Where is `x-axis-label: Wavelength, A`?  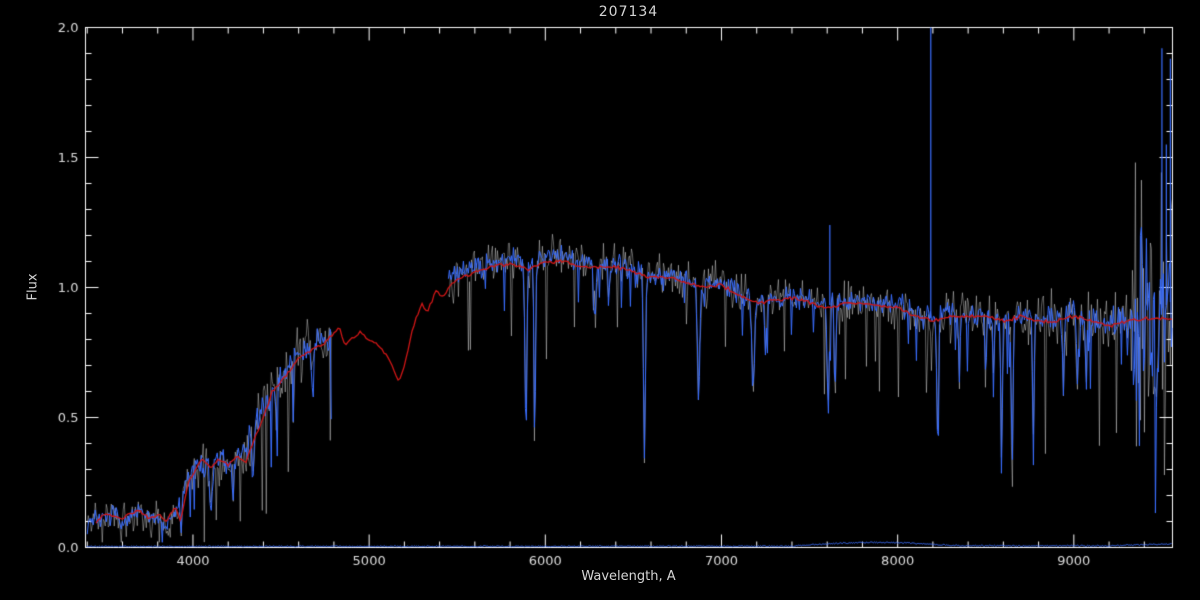
x-axis-label: Wavelength, A is located at coordinates (628, 576).